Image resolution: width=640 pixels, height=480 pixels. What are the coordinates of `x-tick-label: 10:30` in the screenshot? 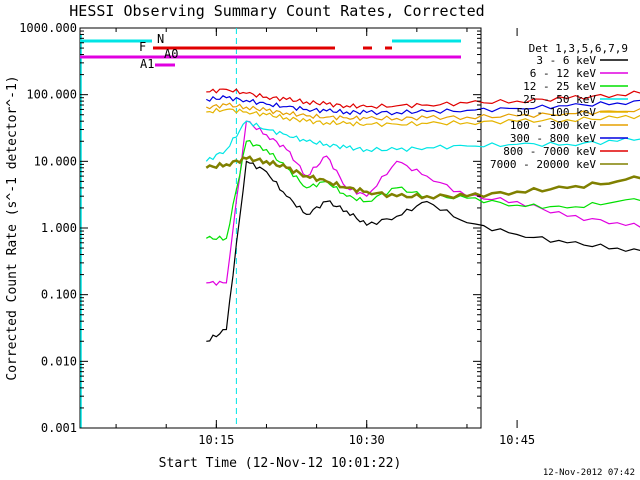 It's located at (367, 440).